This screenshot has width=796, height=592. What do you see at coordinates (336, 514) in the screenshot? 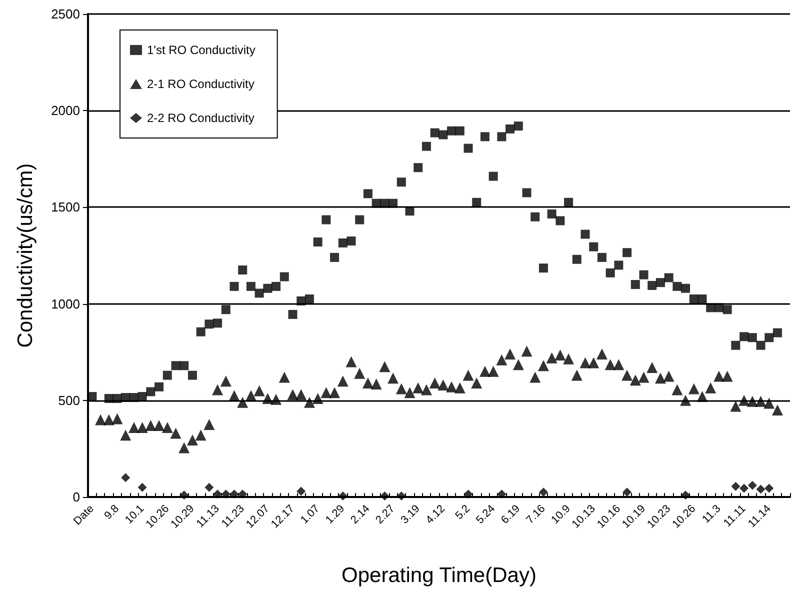
I see `x-tick-label: 1.29` at bounding box center [336, 514].